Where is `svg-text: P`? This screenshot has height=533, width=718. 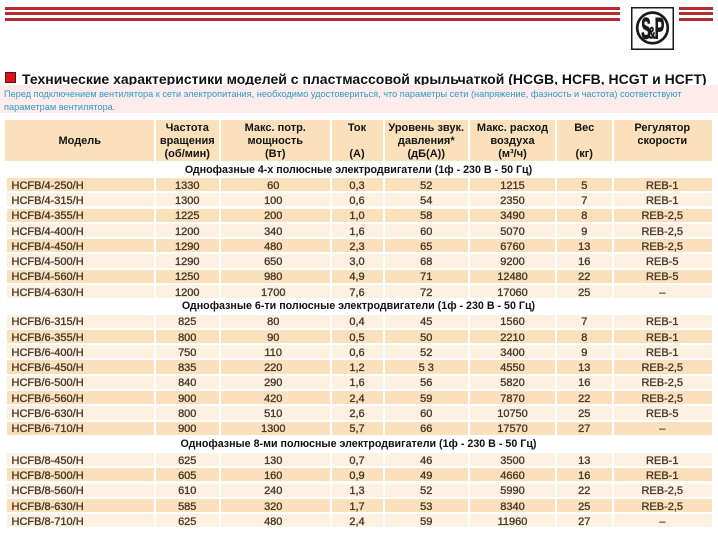
svg-text: P is located at coordinates (660, 29).